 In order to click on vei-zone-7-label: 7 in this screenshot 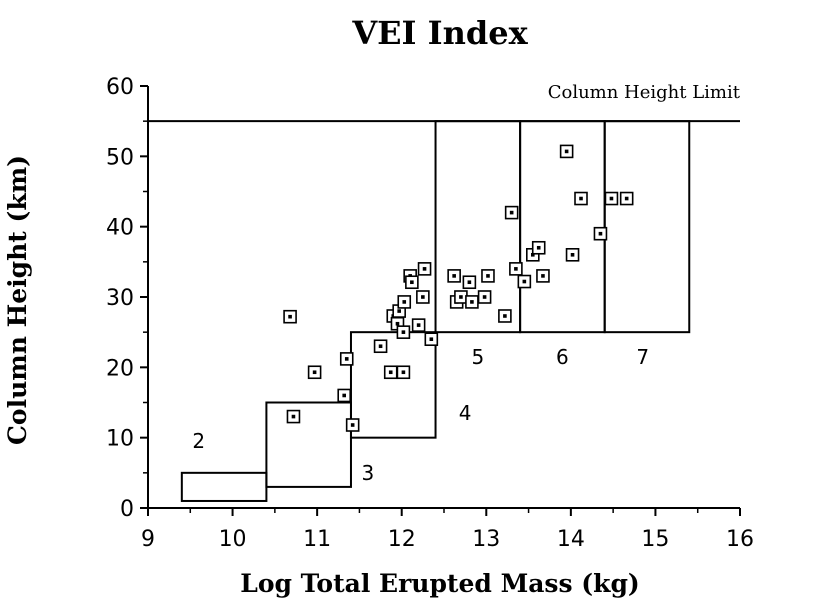, I will do `click(642, 357)`.